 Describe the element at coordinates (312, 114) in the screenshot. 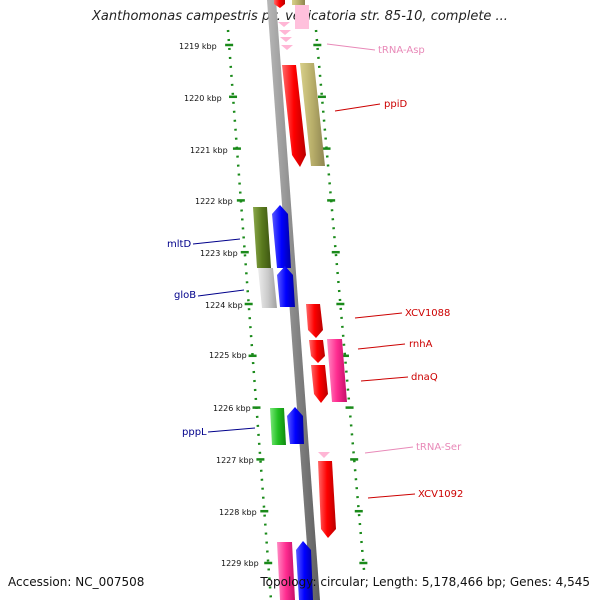

I see `gene-ppid` at that location.